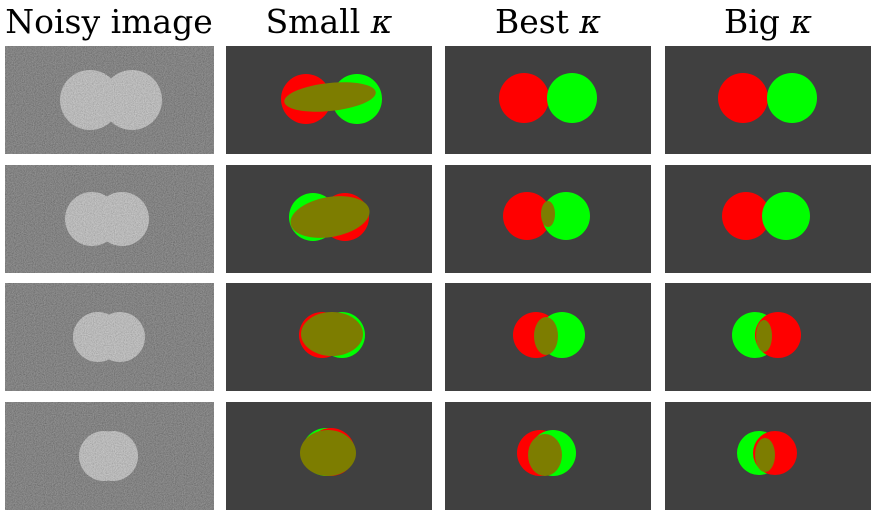 The image size is (876, 514). I want to click on header-big-kappa-symbol: κ, so click(801, 21).